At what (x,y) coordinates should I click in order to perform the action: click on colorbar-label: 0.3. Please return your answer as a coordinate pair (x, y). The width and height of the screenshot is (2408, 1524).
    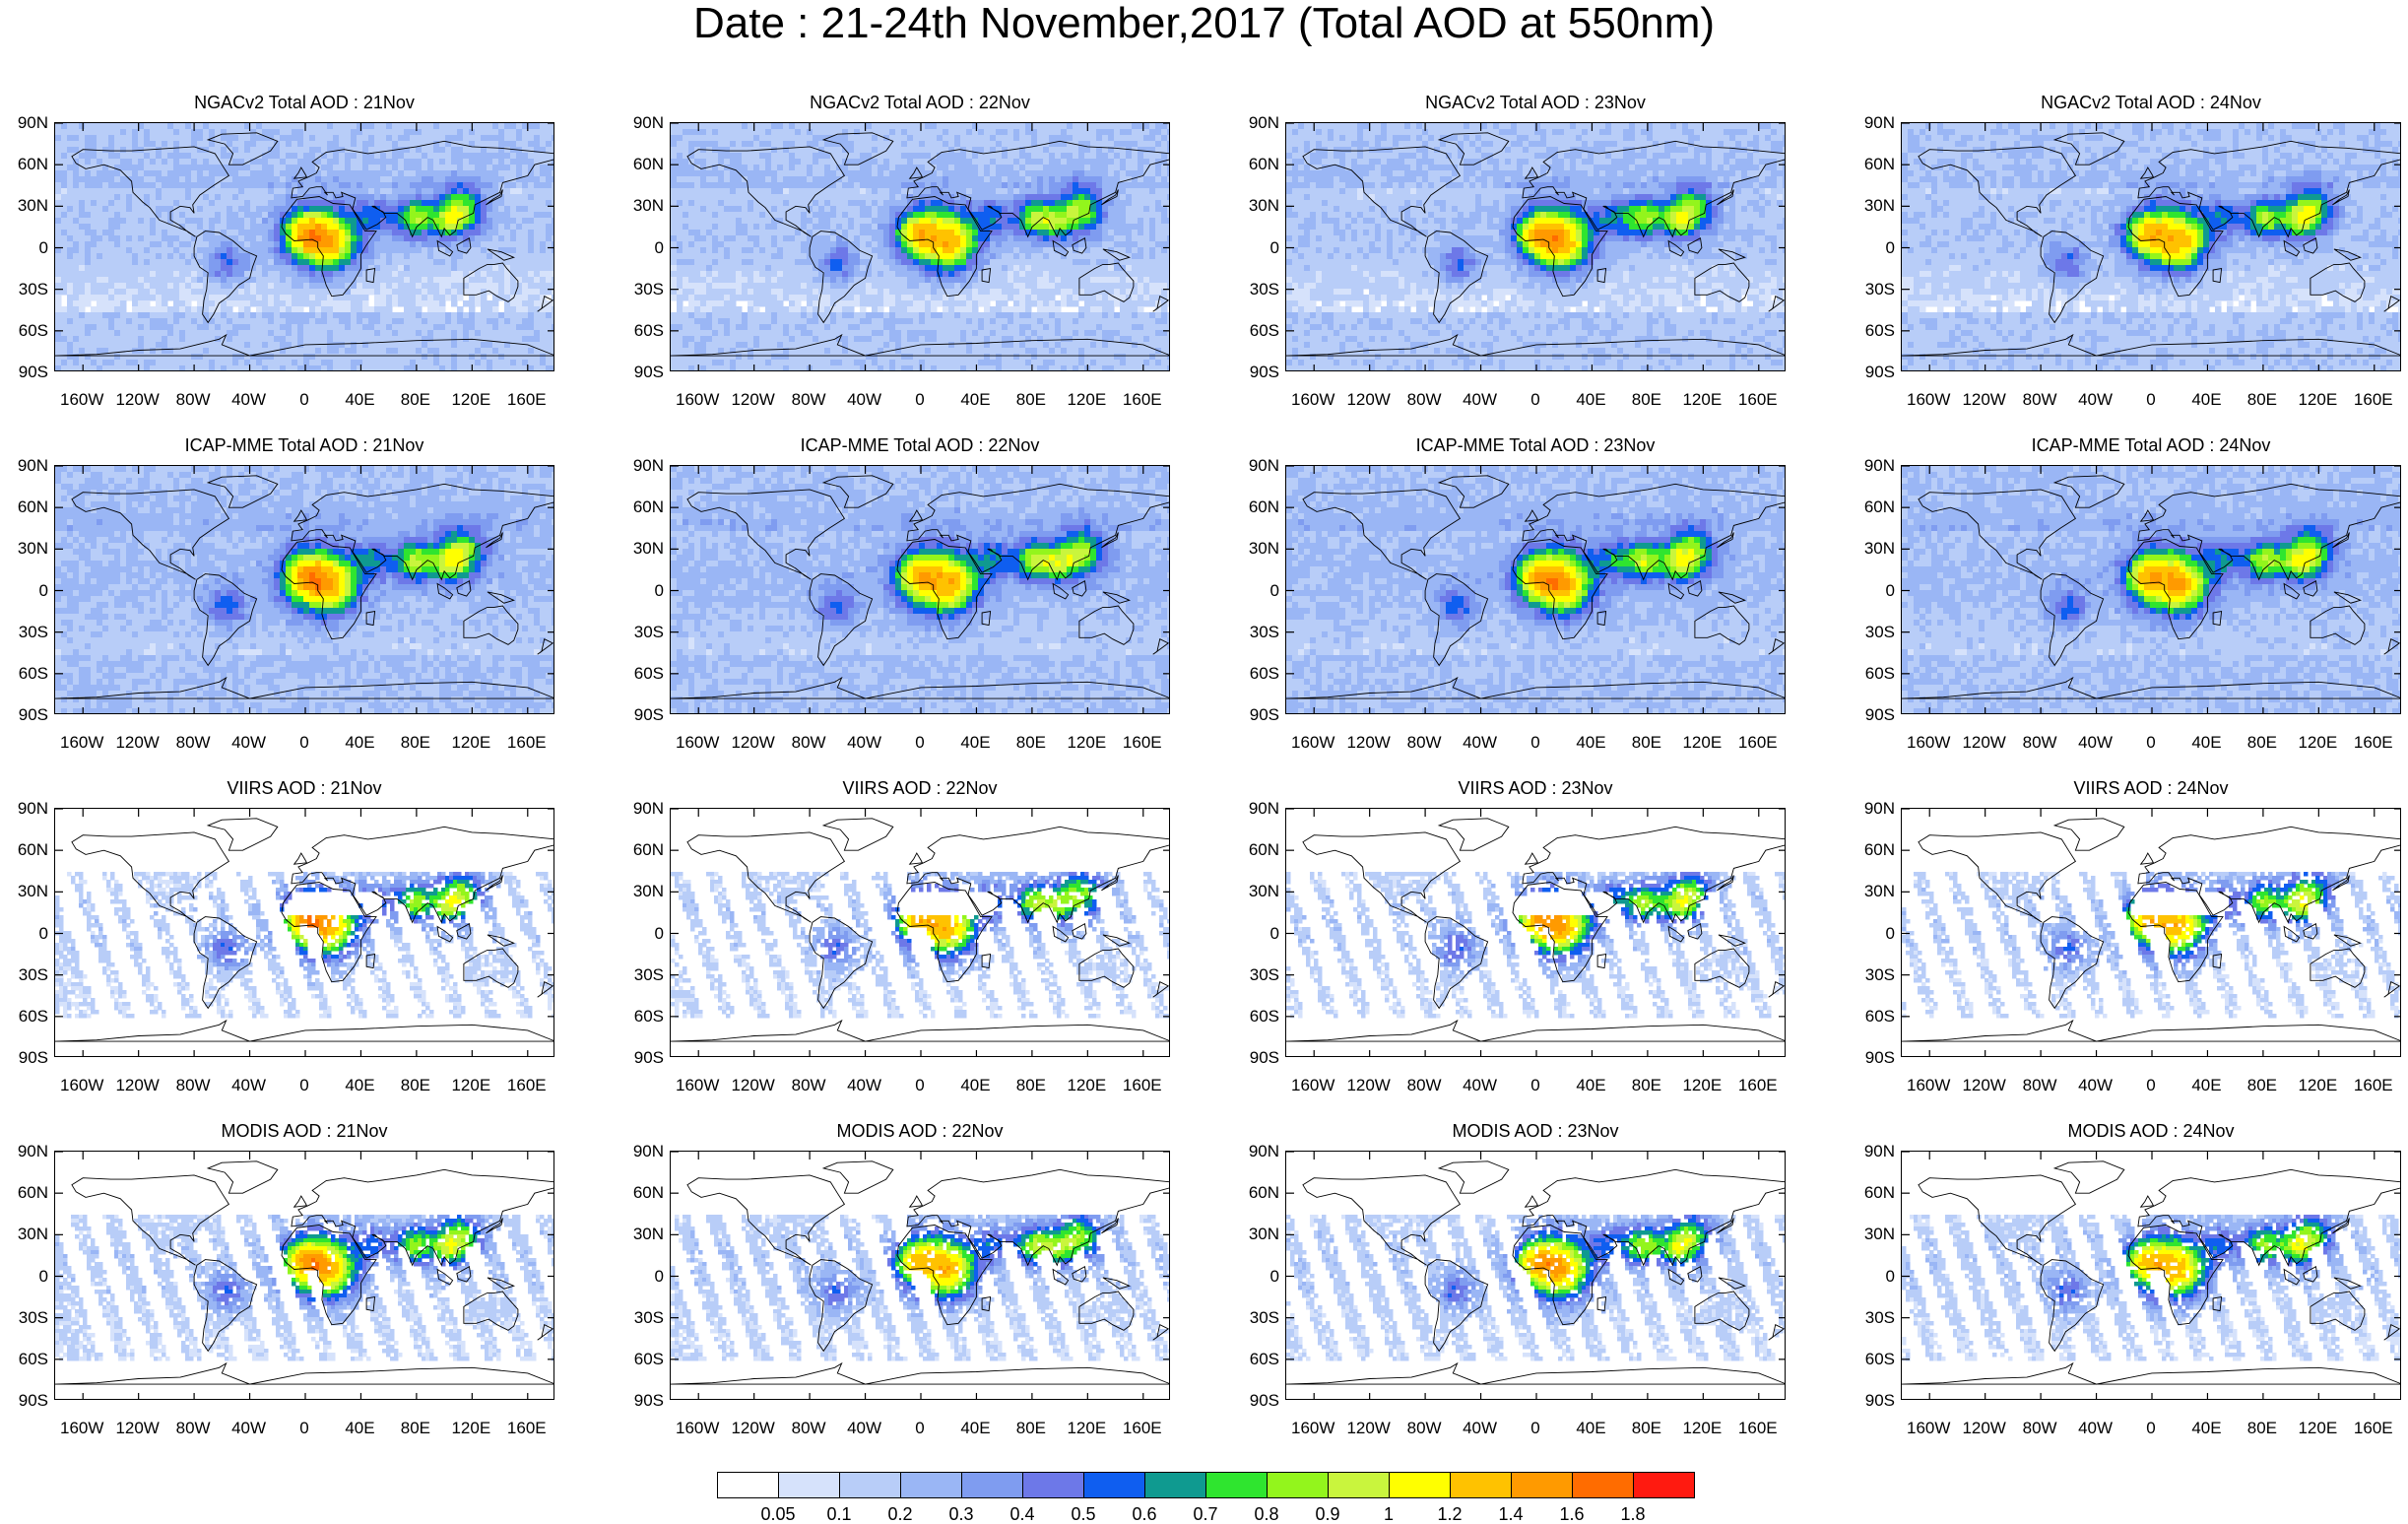
    Looking at the image, I should click on (962, 1514).